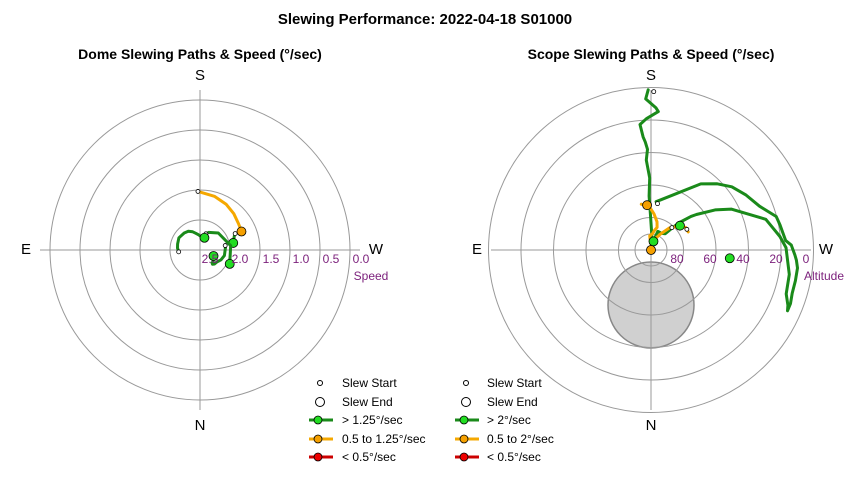  I want to click on dome-cardinal-east: E, so click(26, 249).